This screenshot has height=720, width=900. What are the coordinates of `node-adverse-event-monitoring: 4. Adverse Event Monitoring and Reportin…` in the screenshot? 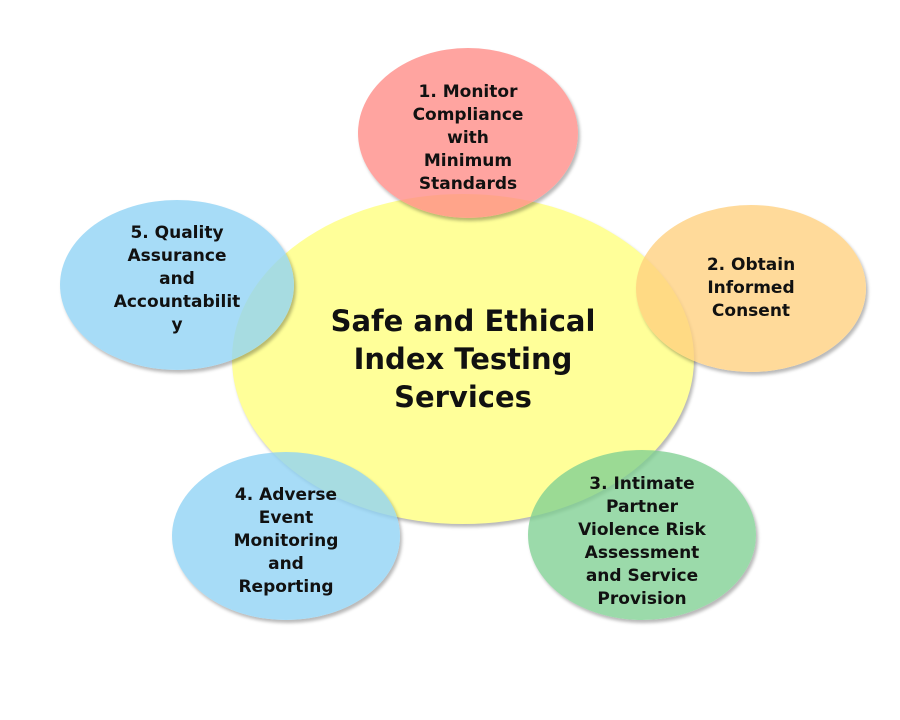 It's located at (286, 536).